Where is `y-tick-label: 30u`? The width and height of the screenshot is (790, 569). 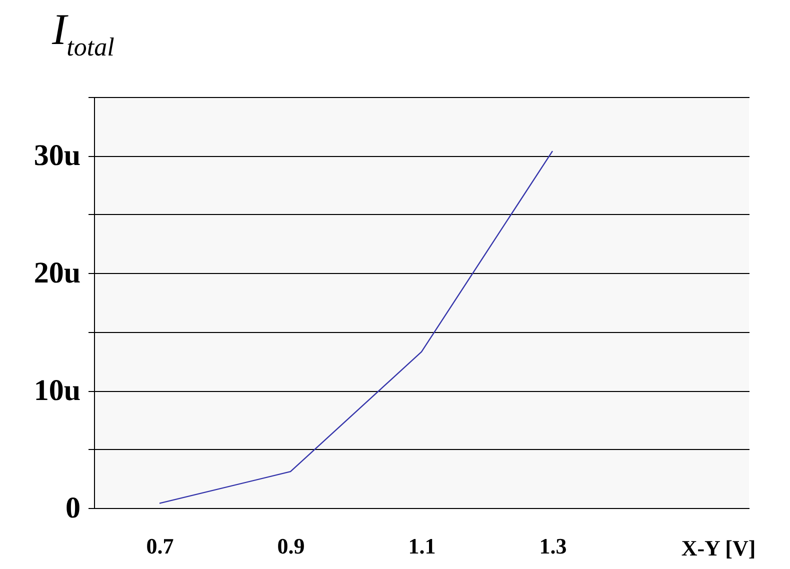 y-tick-label: 30u is located at coordinates (57, 155).